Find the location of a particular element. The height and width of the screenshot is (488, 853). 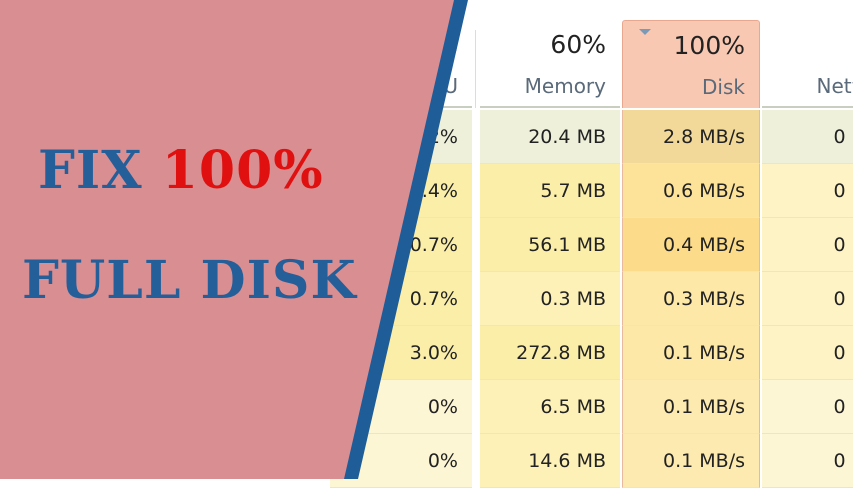

headline-line2: FULL DISK is located at coordinates (189, 280).